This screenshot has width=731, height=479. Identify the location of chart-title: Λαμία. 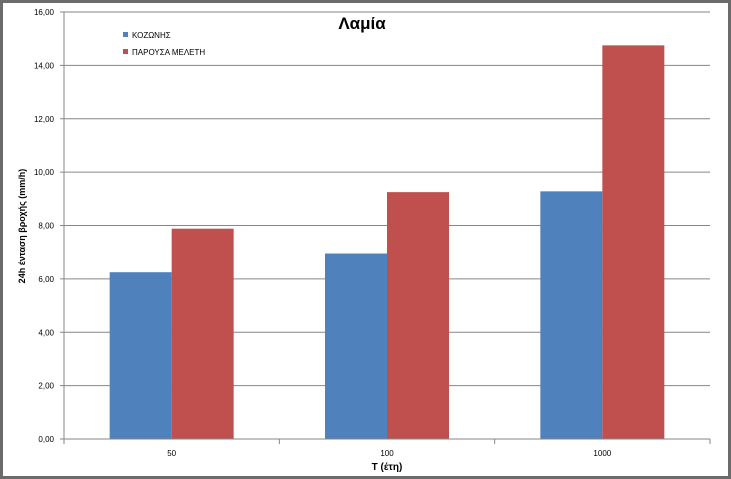
(362, 23).